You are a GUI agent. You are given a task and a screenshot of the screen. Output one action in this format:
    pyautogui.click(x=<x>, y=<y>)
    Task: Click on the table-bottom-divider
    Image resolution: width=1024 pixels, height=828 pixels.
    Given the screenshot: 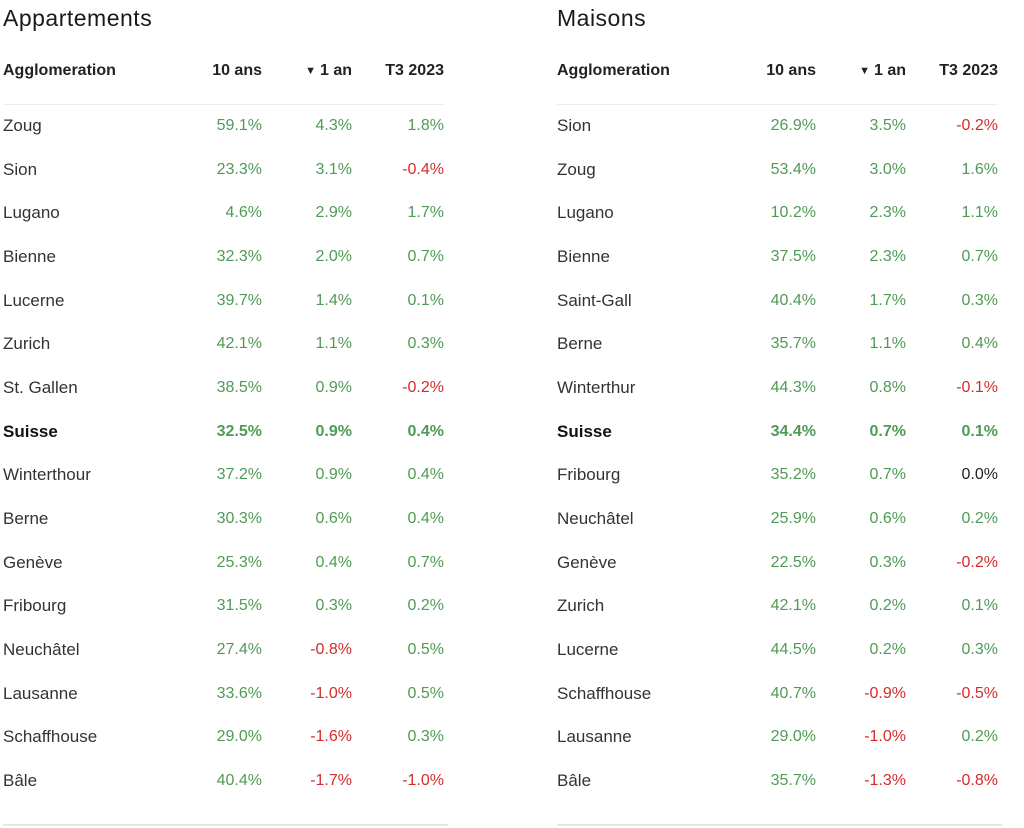 What is the action you would take?
    pyautogui.click(x=225, y=825)
    